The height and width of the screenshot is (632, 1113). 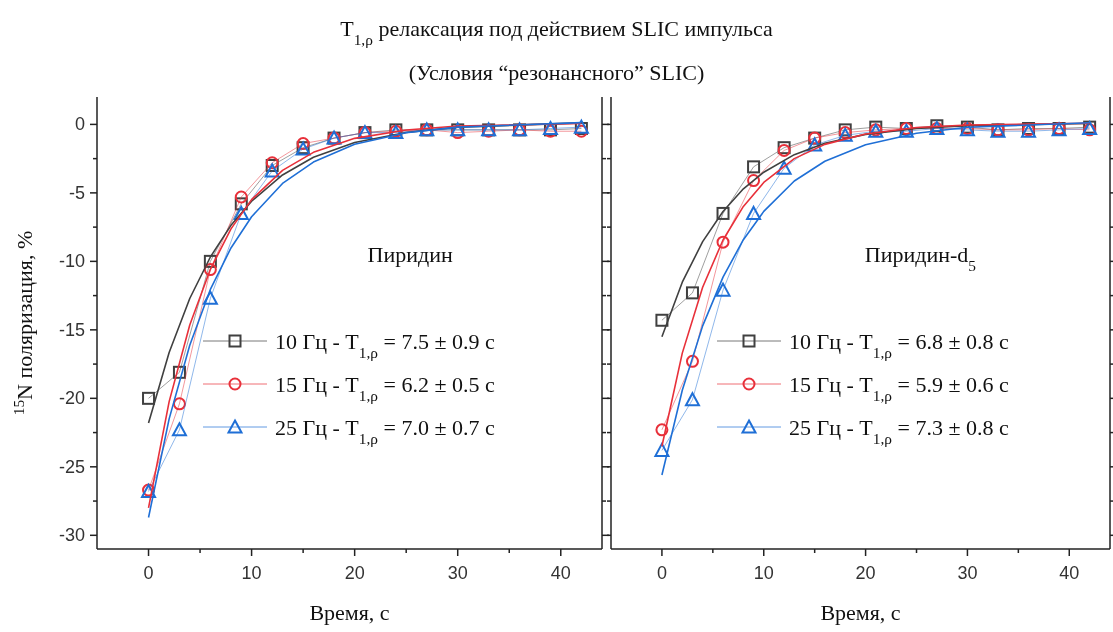 What do you see at coordinates (71, 261) in the screenshot?
I see `y-tick-label: -10` at bounding box center [71, 261].